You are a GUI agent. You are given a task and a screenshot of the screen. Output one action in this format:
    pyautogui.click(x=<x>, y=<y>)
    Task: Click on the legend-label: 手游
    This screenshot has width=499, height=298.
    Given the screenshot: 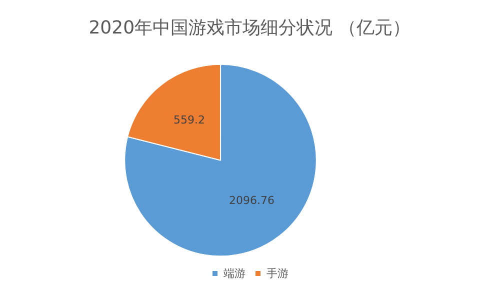 What is the action you would take?
    pyautogui.click(x=277, y=273)
    